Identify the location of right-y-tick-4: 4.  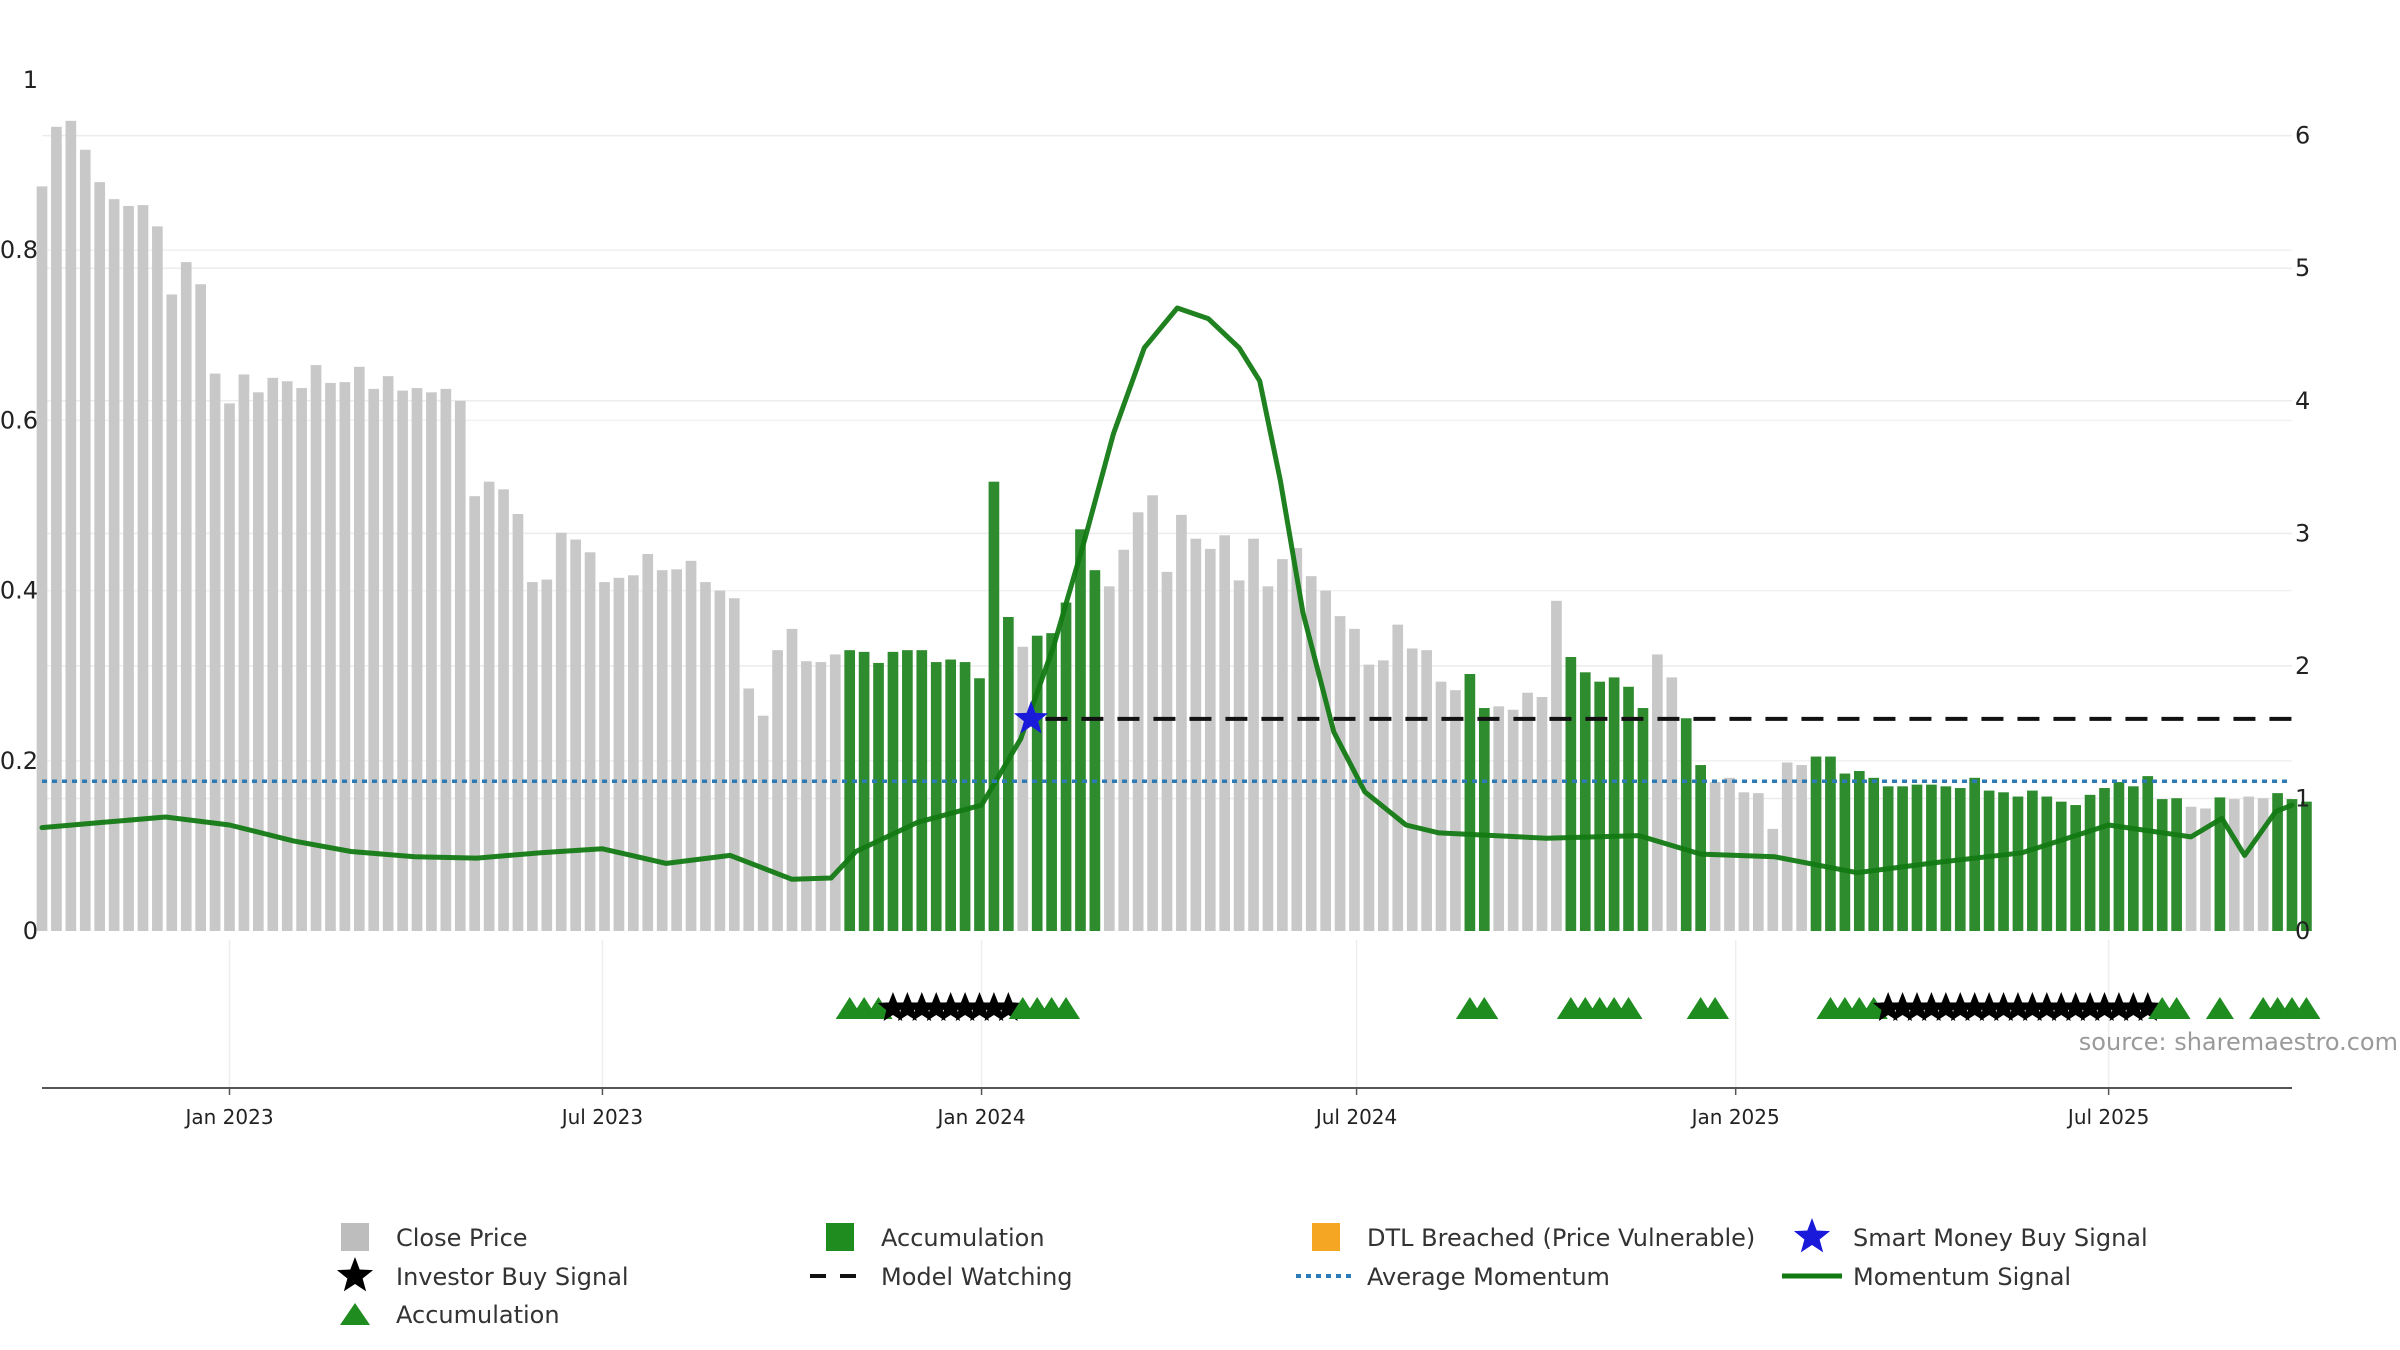
(2302, 401).